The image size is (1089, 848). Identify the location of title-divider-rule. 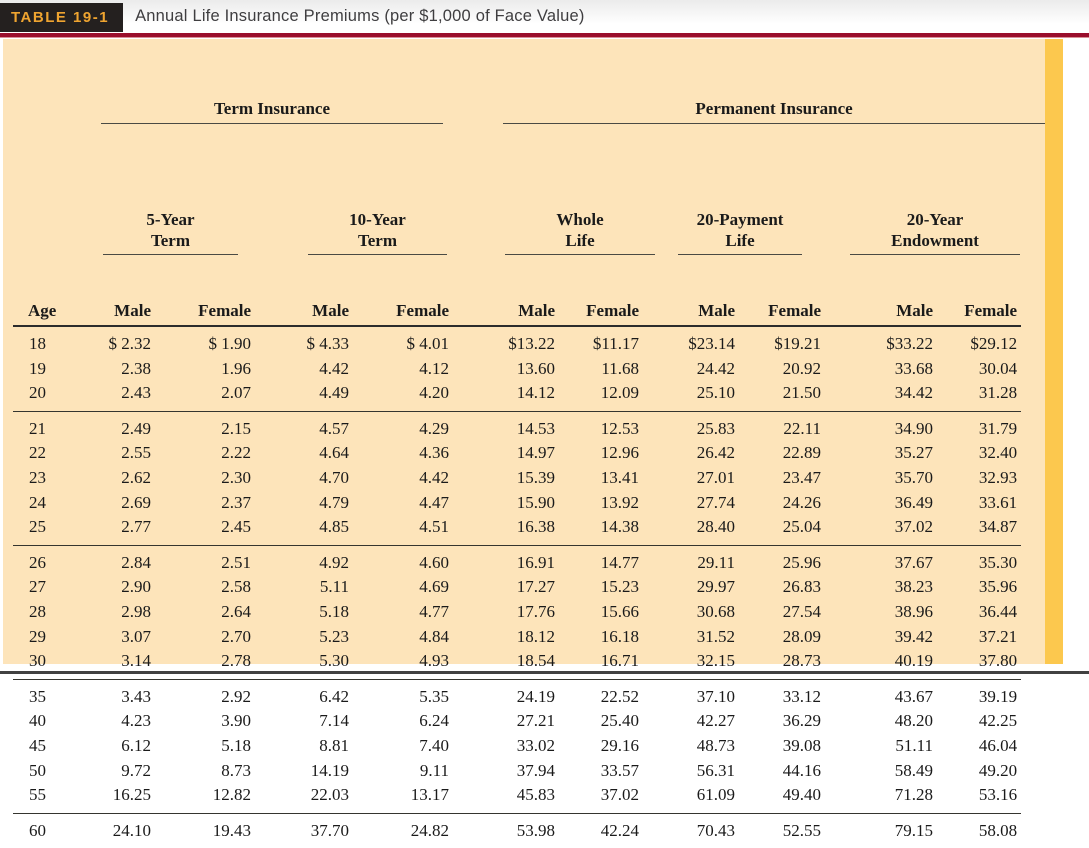
(544, 35).